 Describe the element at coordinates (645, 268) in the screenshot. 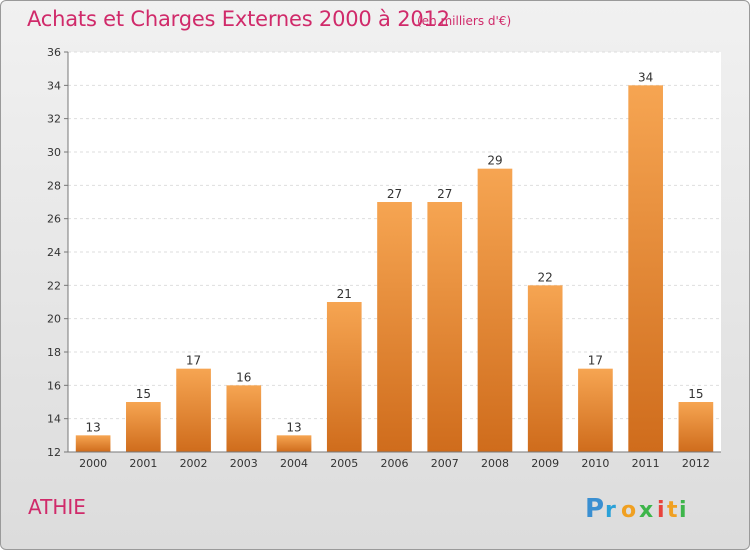

I see `bar-2011` at that location.